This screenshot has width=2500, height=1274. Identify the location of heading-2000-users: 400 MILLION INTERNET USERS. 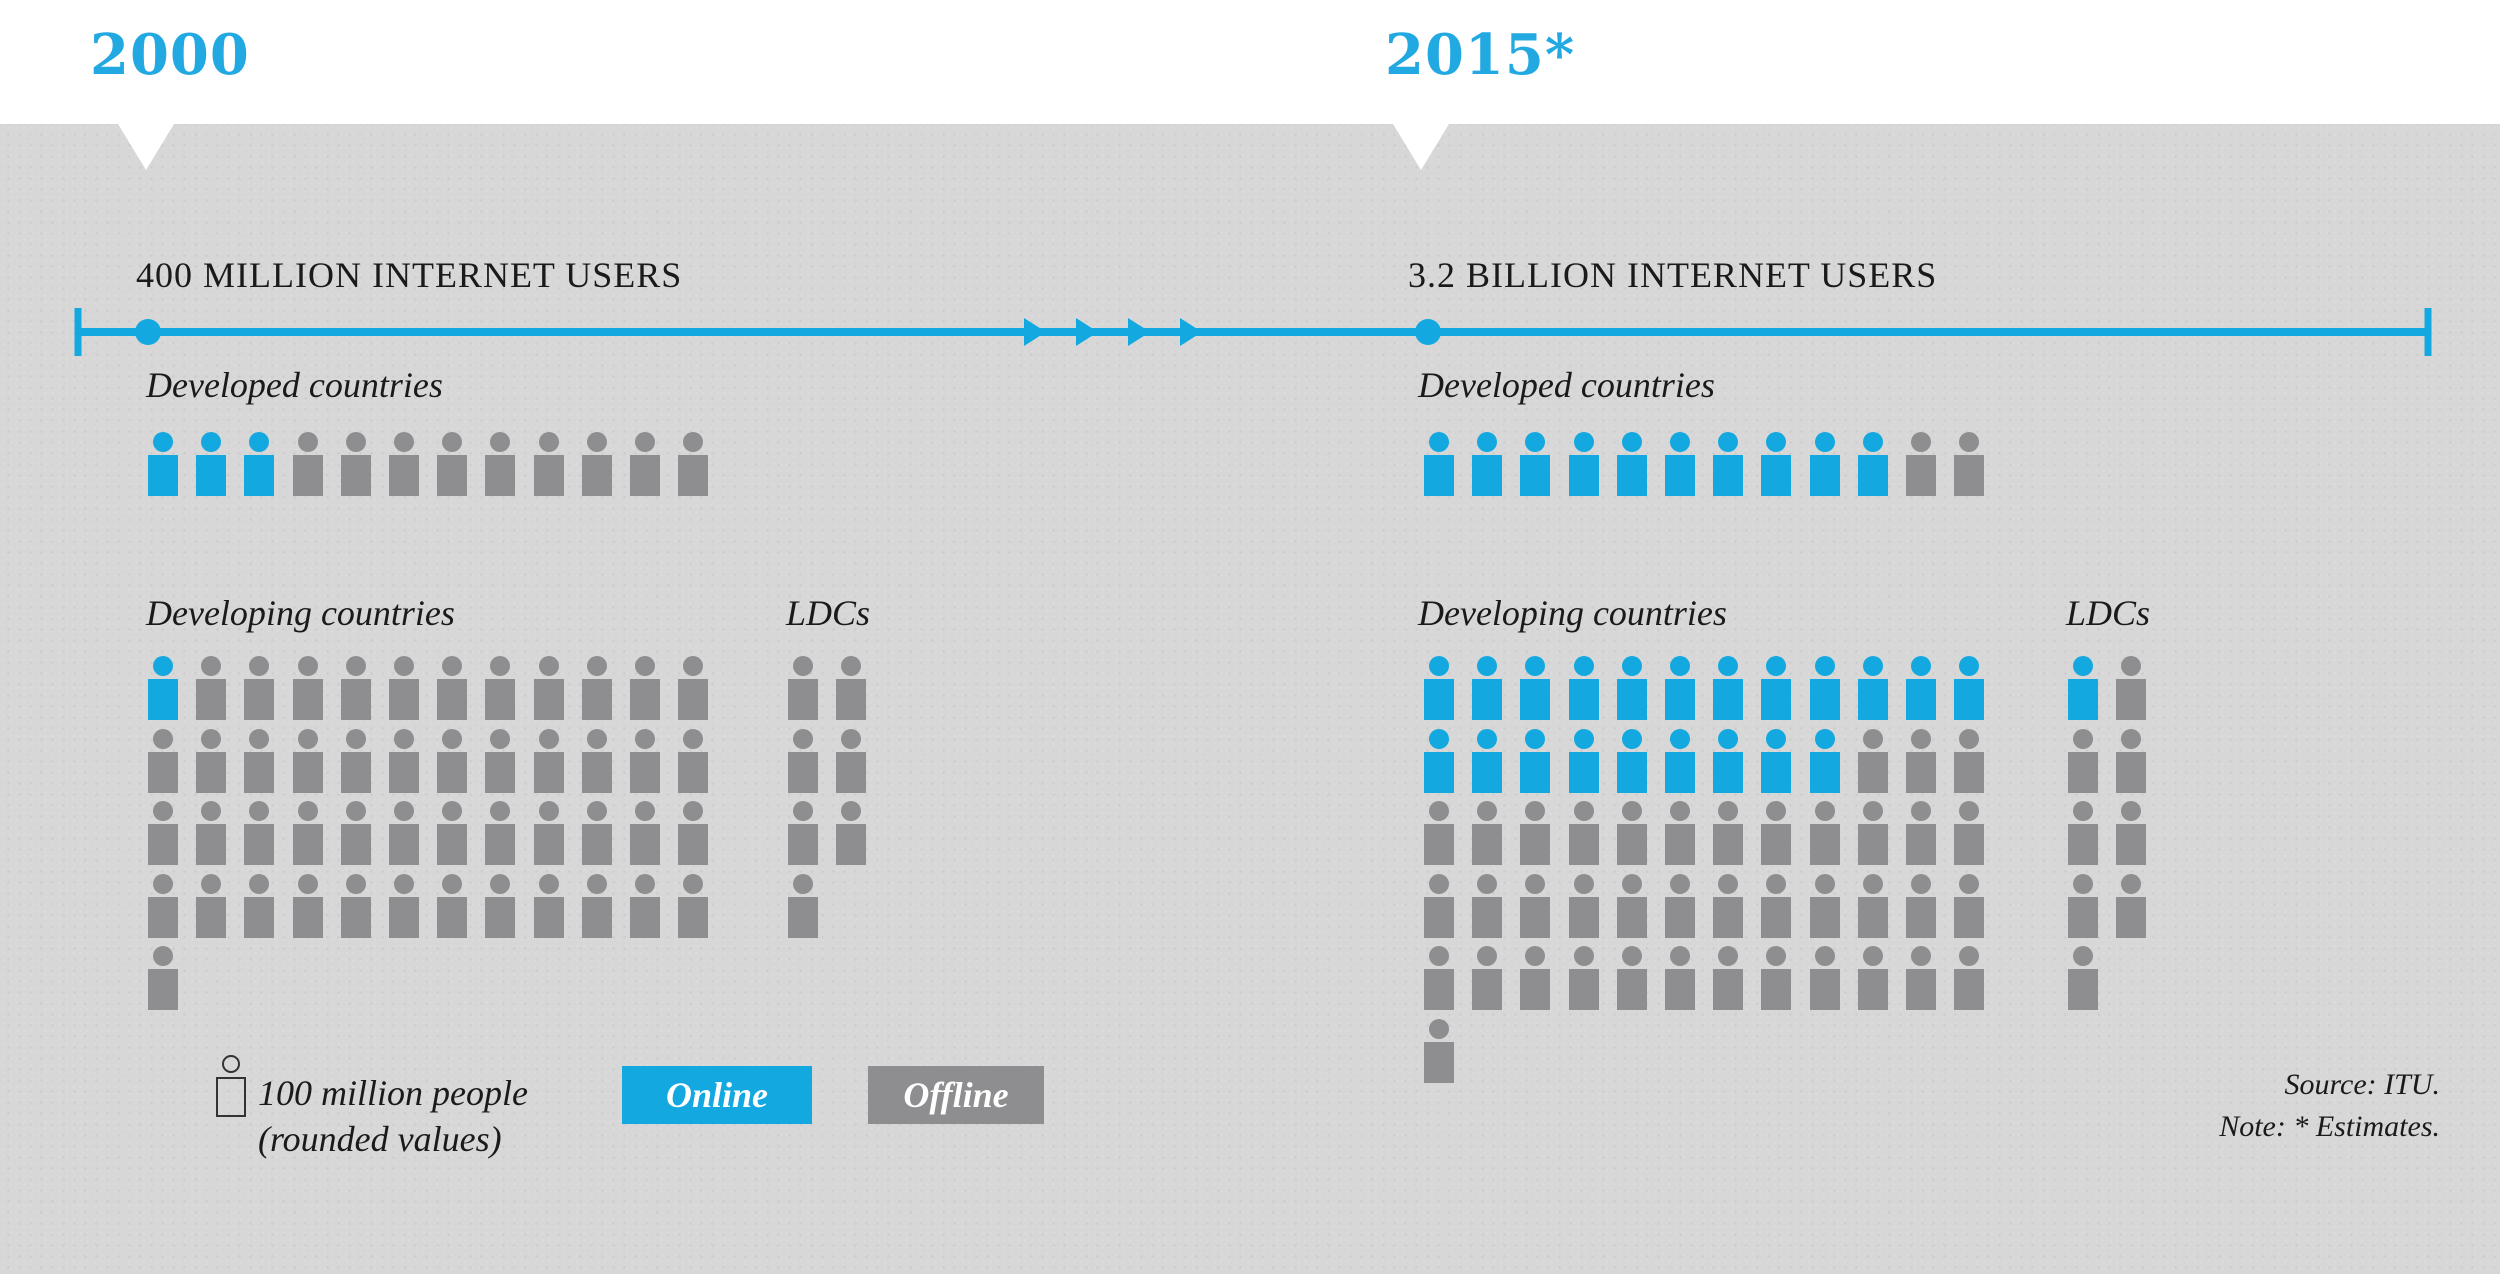
(409, 275).